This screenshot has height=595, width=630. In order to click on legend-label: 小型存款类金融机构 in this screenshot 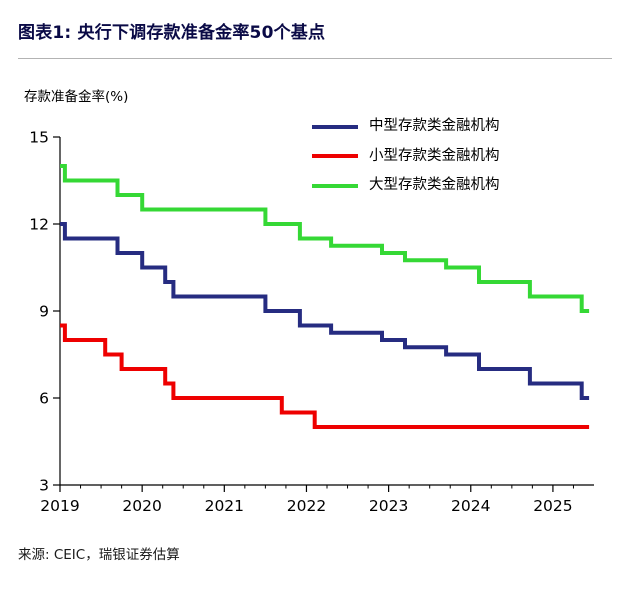, I will do `click(434, 155)`.